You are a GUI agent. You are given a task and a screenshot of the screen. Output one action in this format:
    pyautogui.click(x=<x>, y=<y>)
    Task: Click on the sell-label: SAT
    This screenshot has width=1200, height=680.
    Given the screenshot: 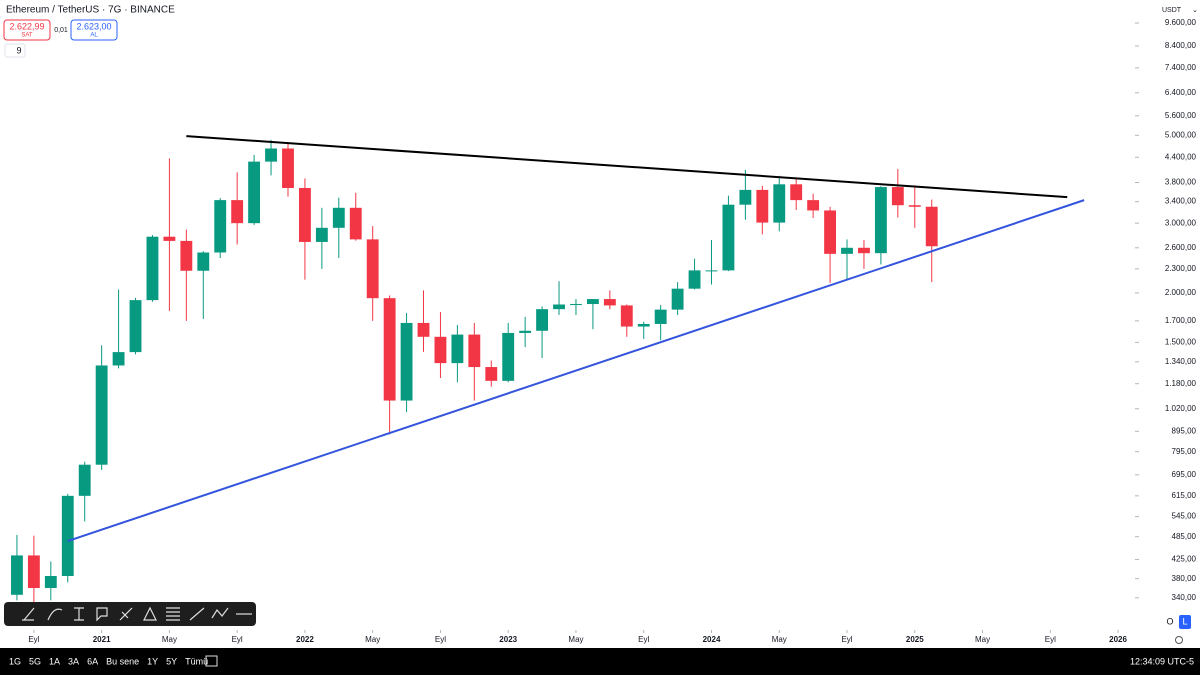 What is the action you would take?
    pyautogui.click(x=27, y=36)
    